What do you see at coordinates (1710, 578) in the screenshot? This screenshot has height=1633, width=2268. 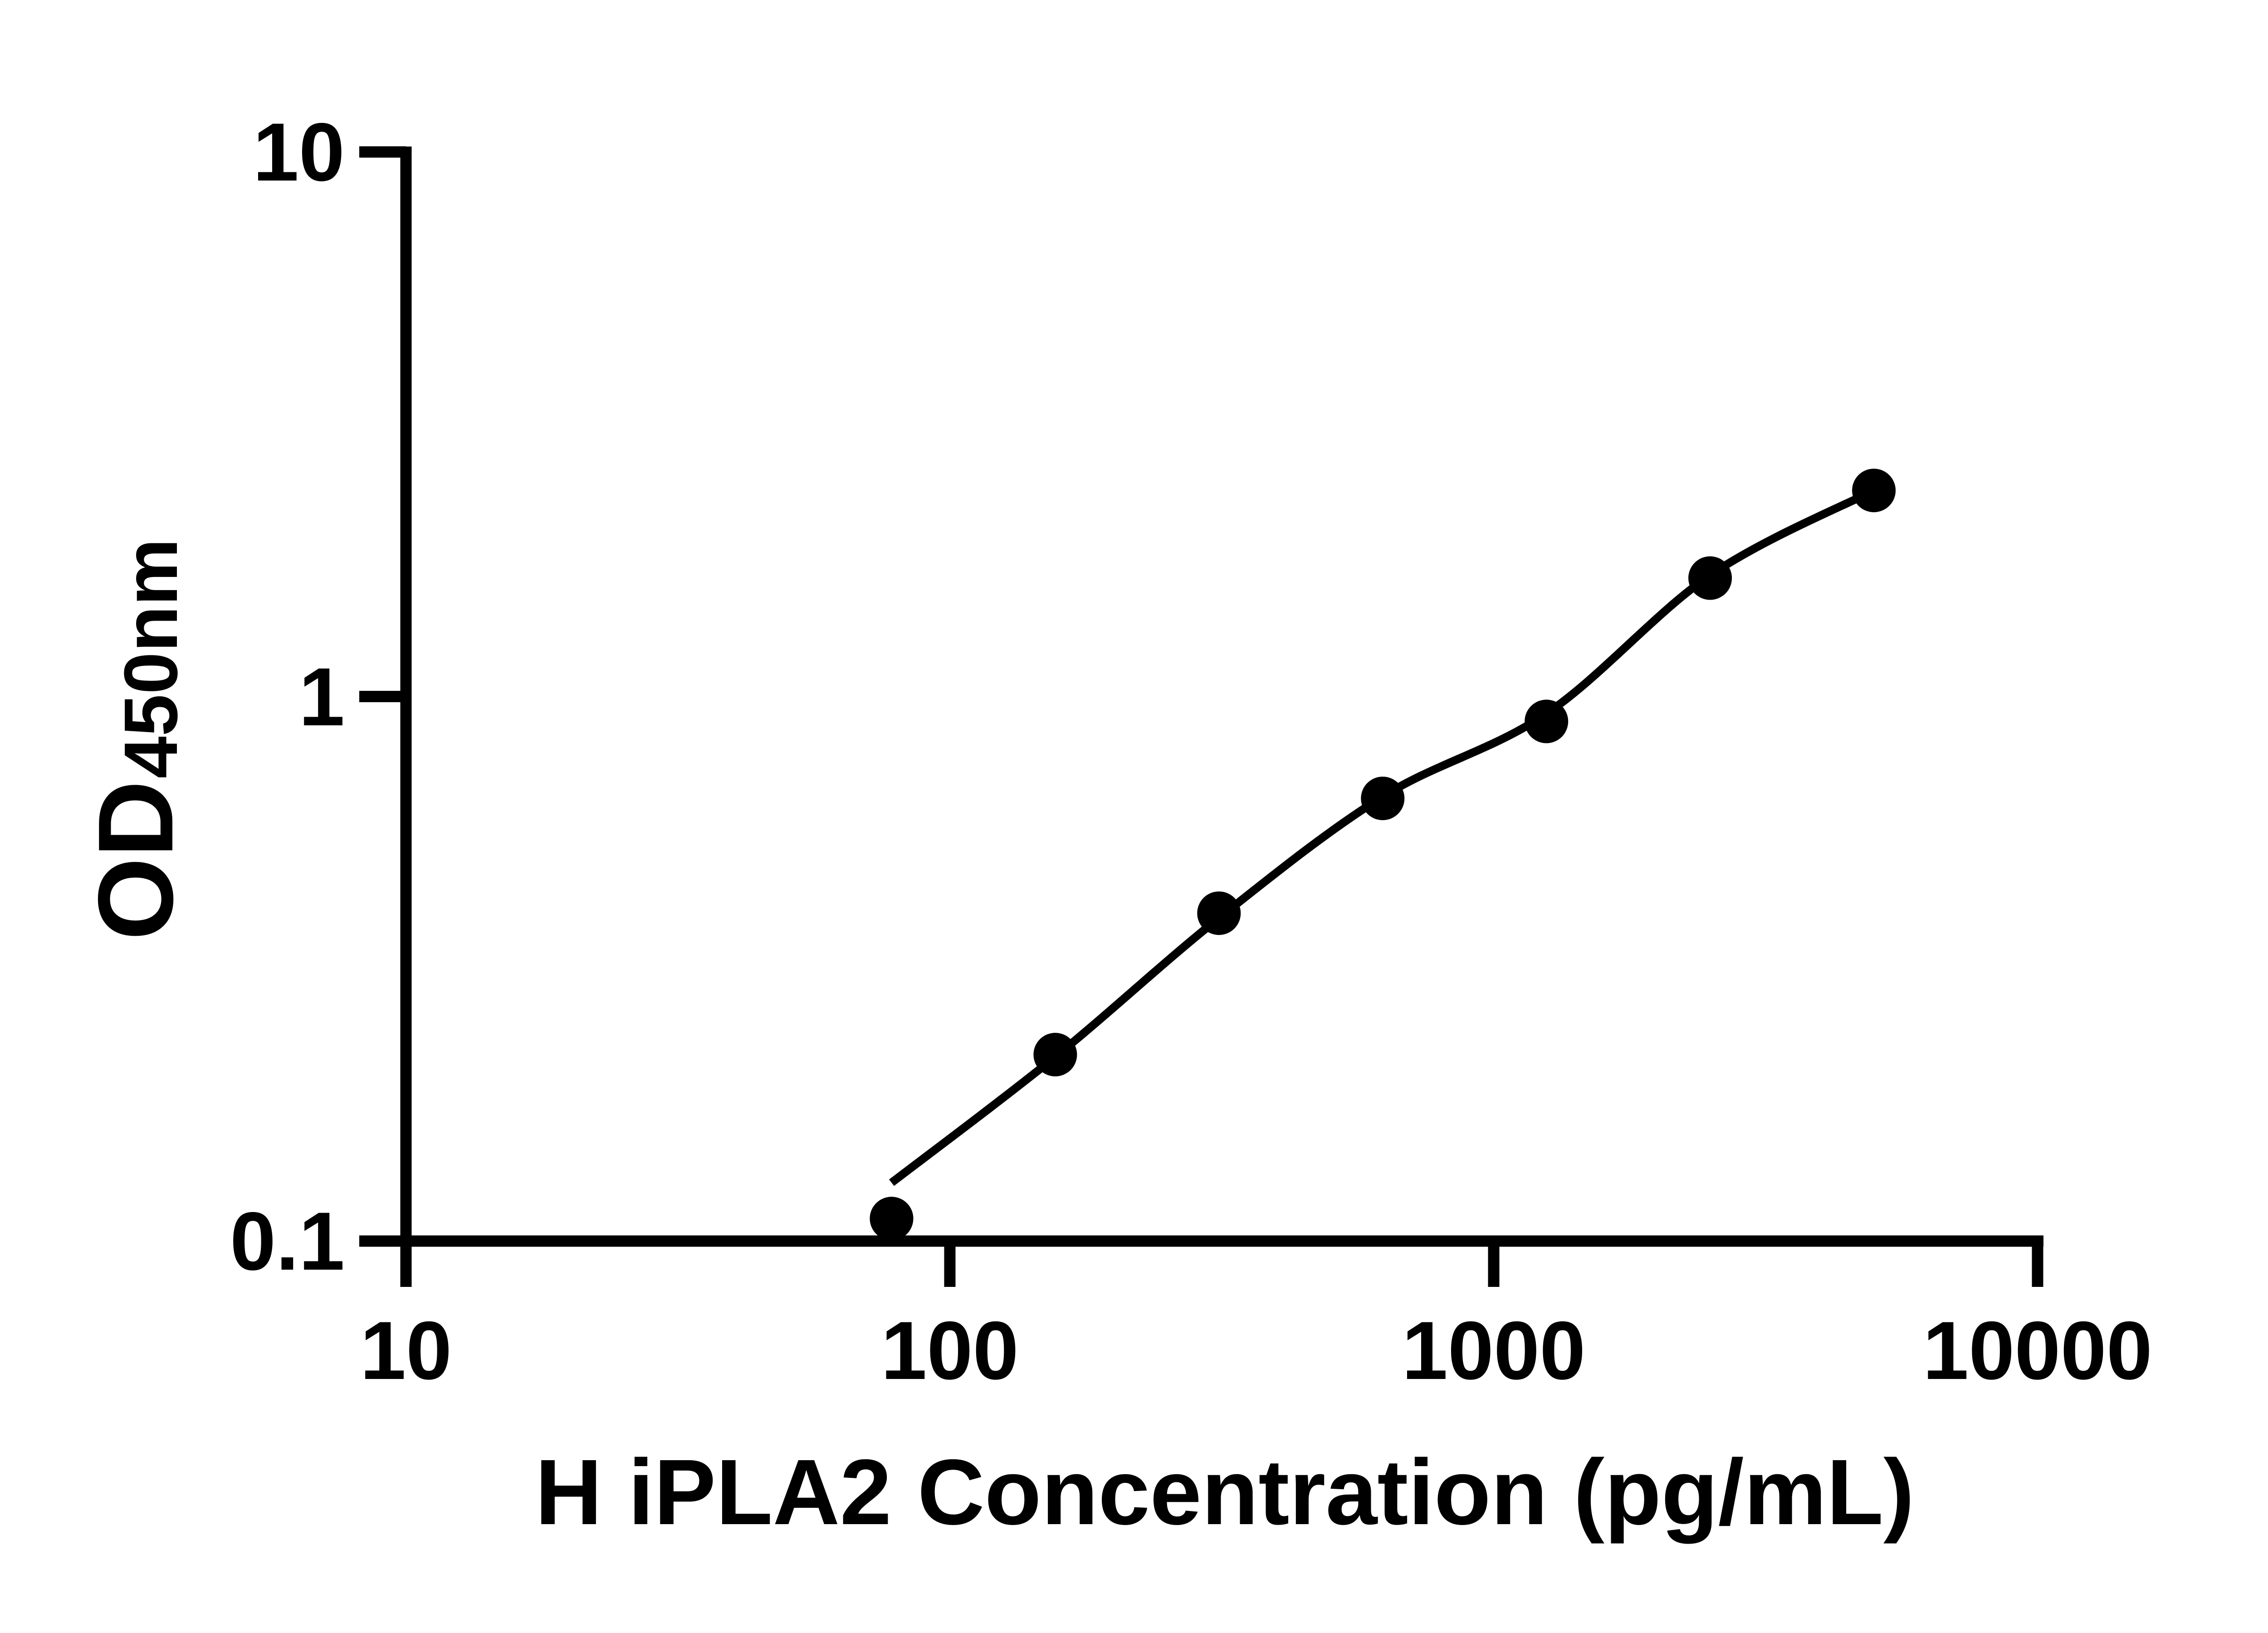 I see `data-point-2500pg` at bounding box center [1710, 578].